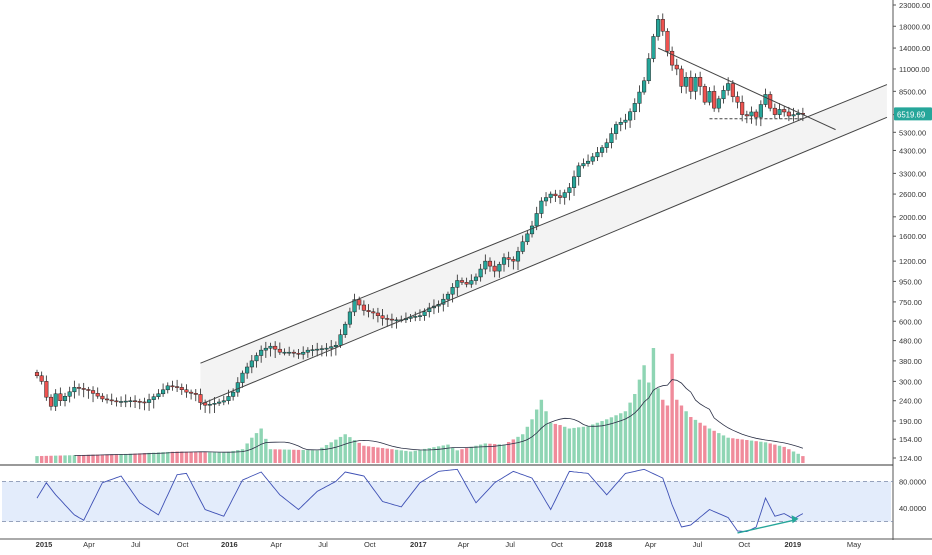 Image resolution: width=932 pixels, height=555 pixels. What do you see at coordinates (912, 173) in the screenshot?
I see `price-tick-label: 3300.00` at bounding box center [912, 173].